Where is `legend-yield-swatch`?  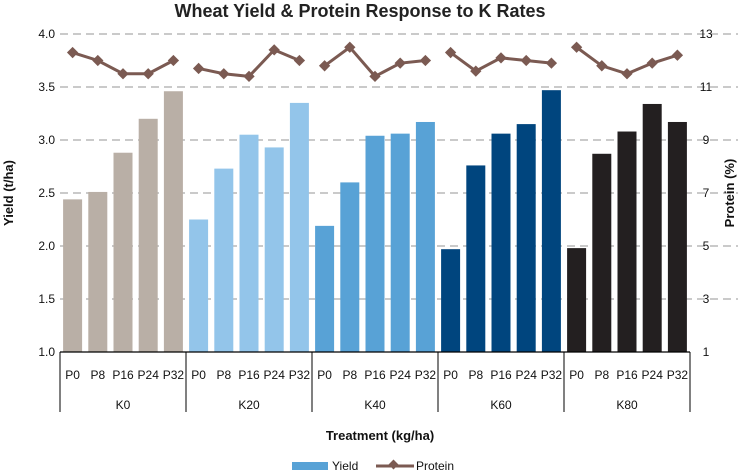 legend-yield-swatch is located at coordinates (310, 466).